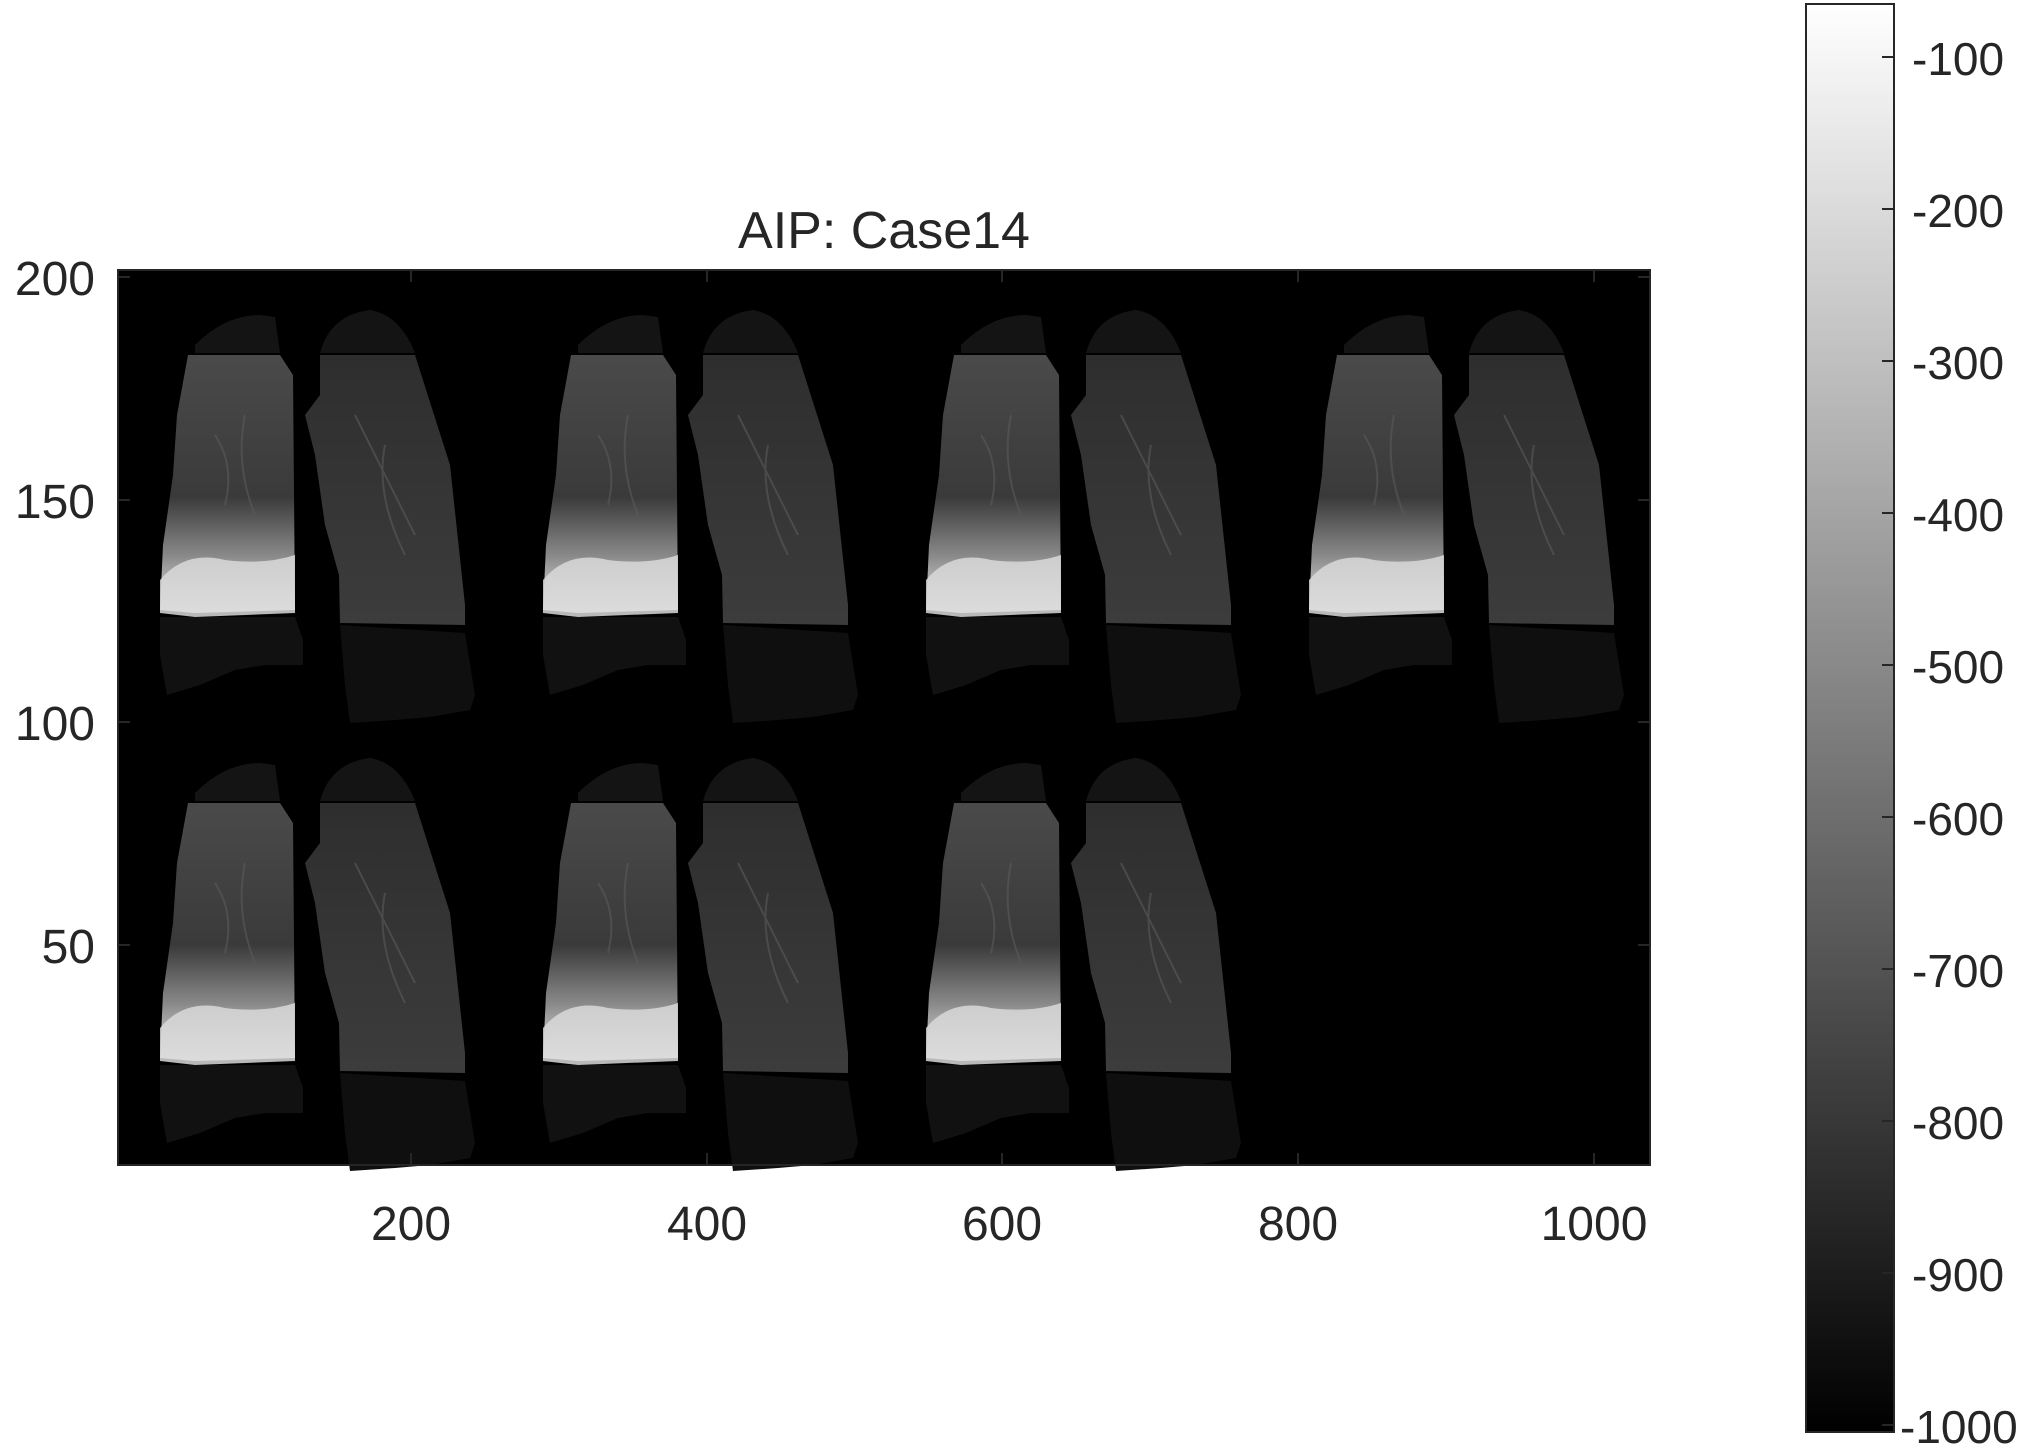  Describe the element at coordinates (1958, 59) in the screenshot. I see `colorbar-tick-label: -100` at that location.